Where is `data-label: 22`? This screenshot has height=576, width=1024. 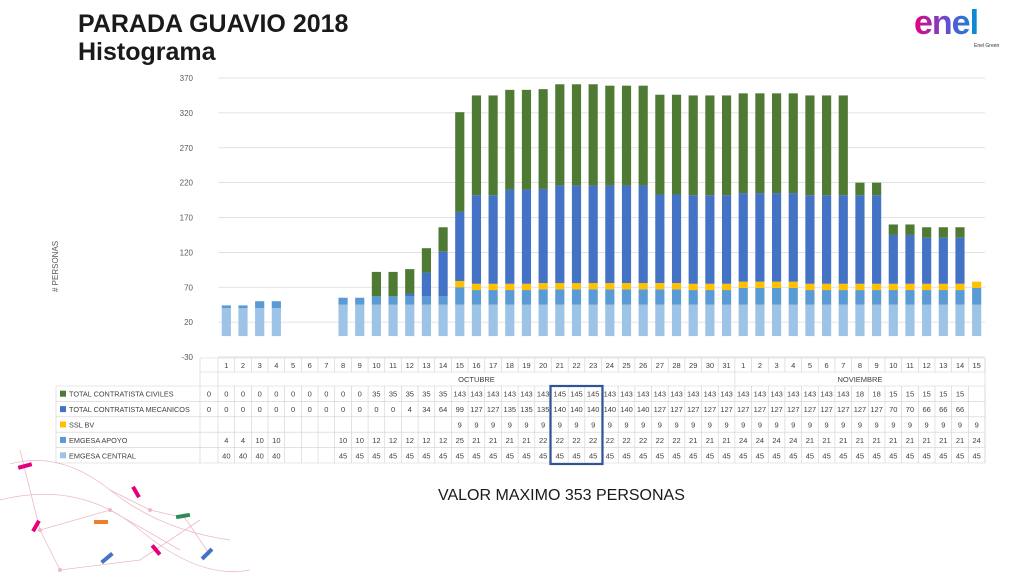
data-label: 22 is located at coordinates (576, 440).